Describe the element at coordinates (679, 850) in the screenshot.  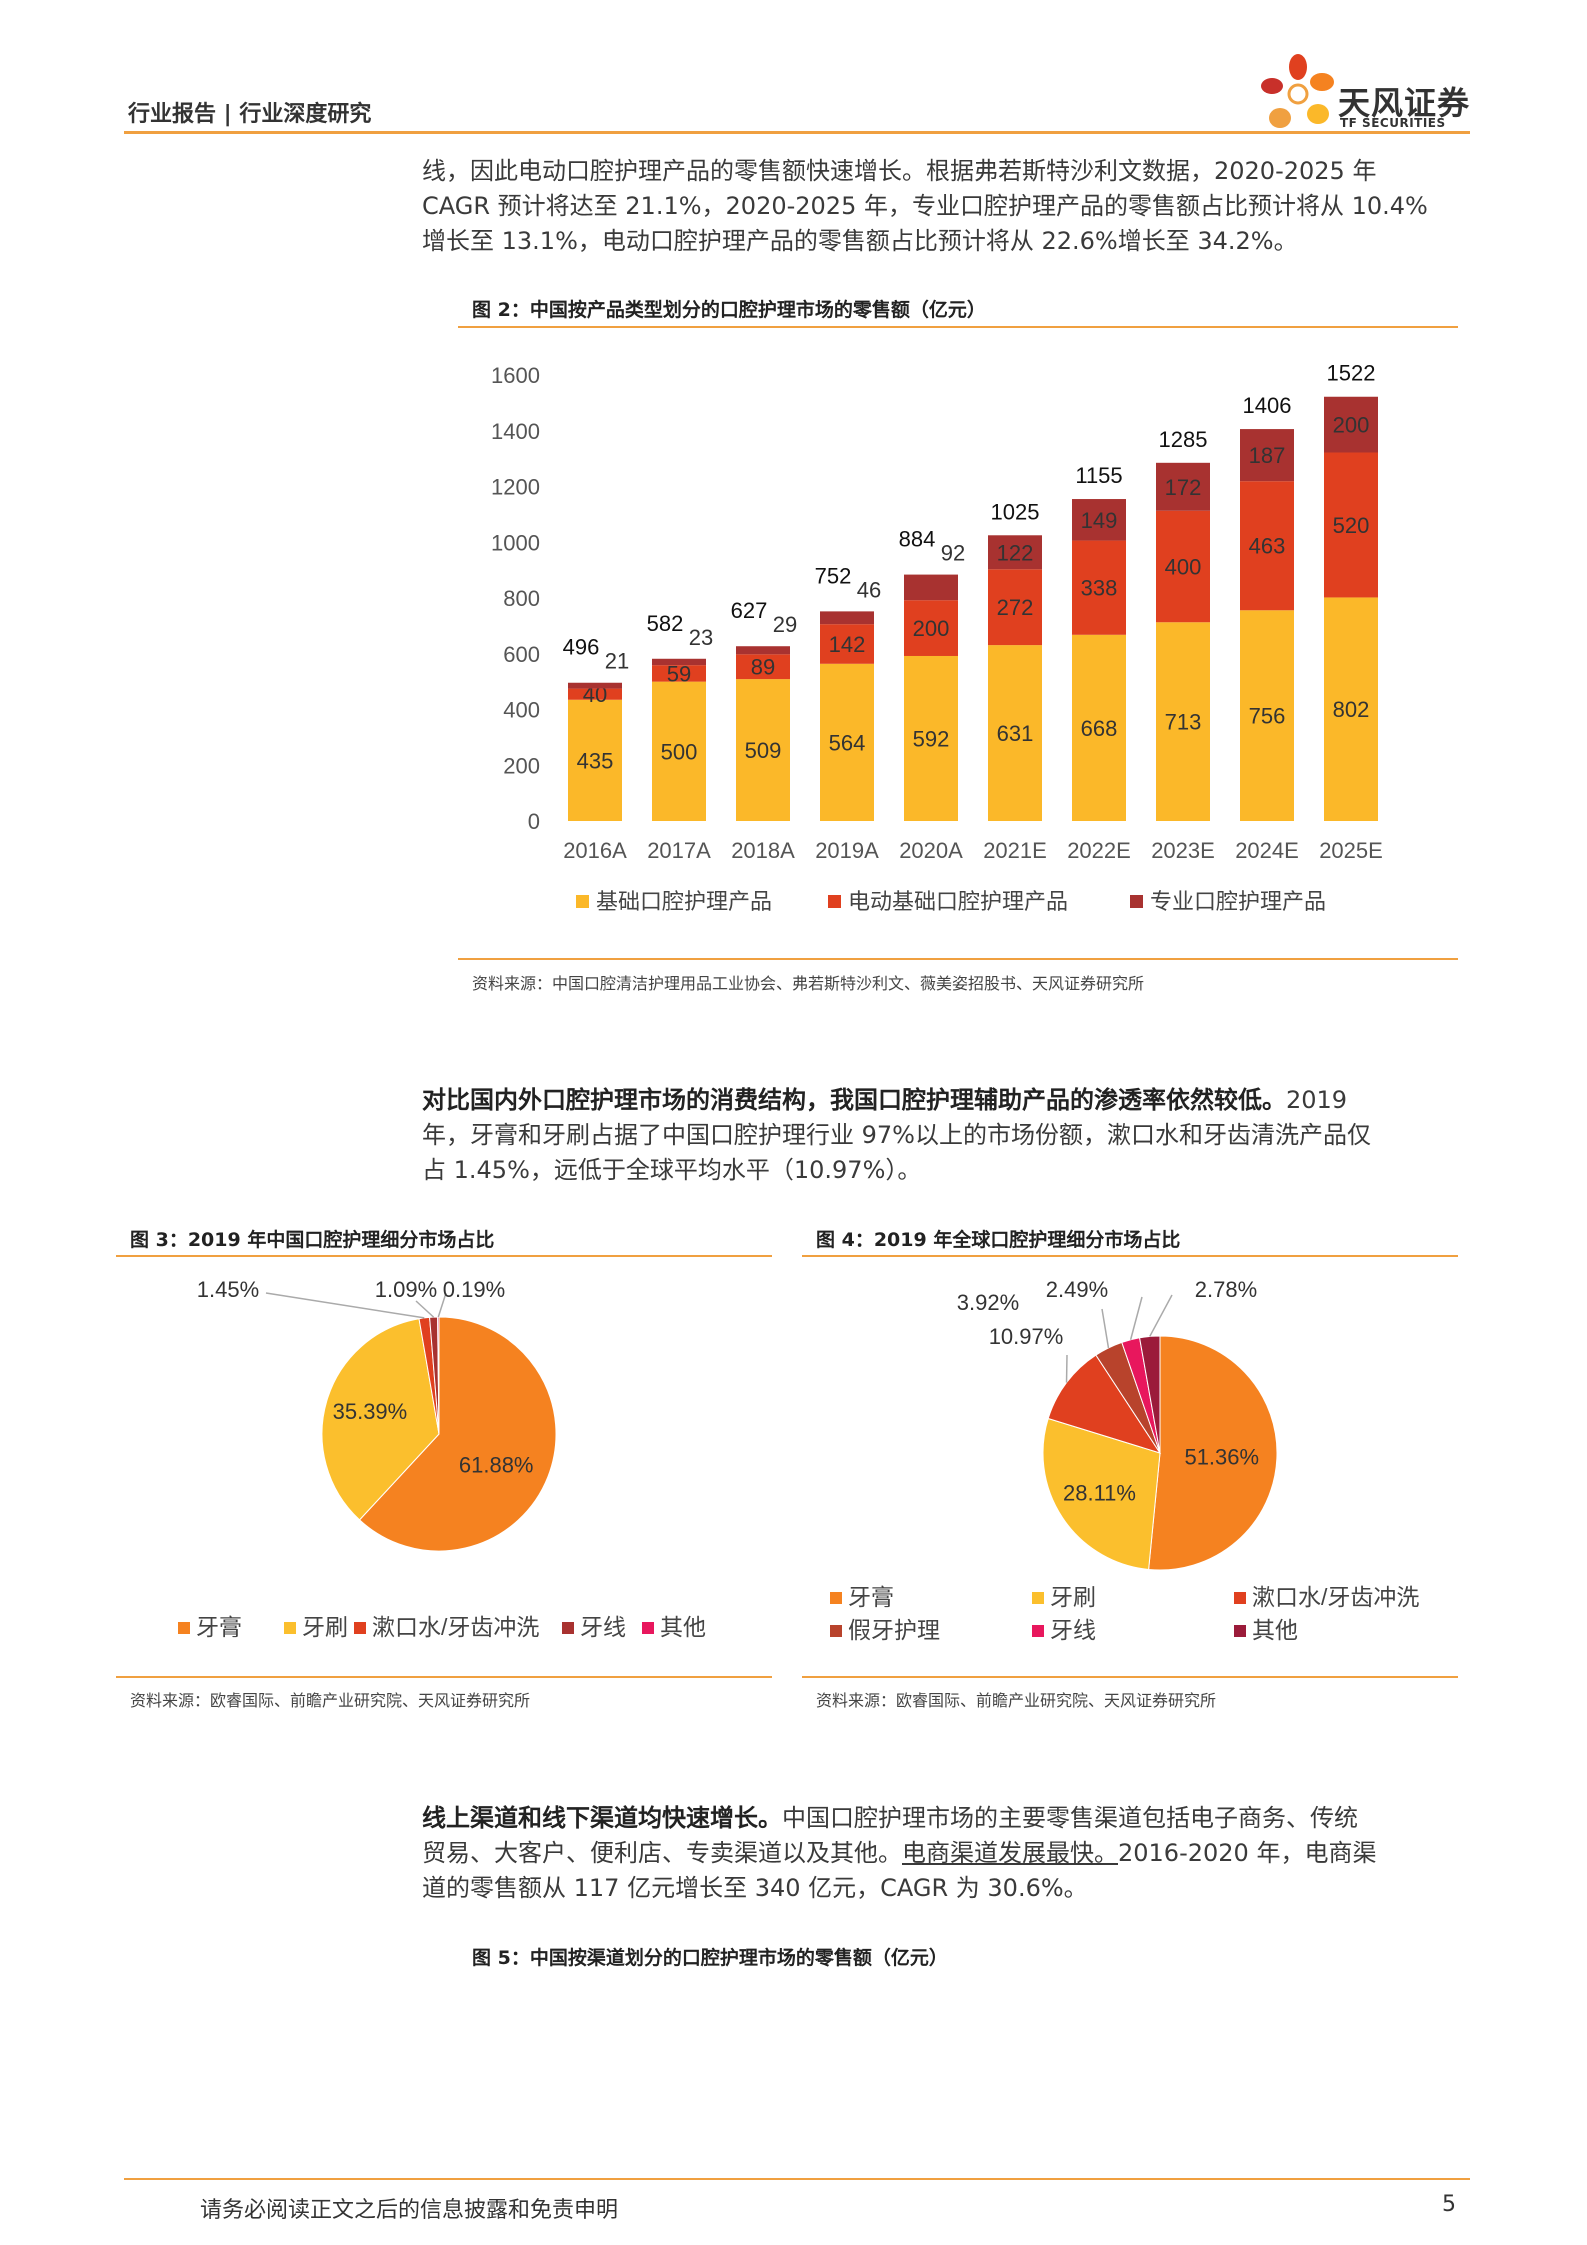
I see `x-tick-label: 2017A` at that location.